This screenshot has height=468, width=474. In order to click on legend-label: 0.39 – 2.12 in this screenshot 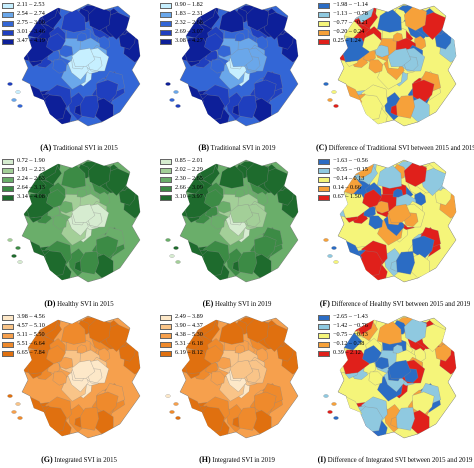, I will do `click(347, 353)`.